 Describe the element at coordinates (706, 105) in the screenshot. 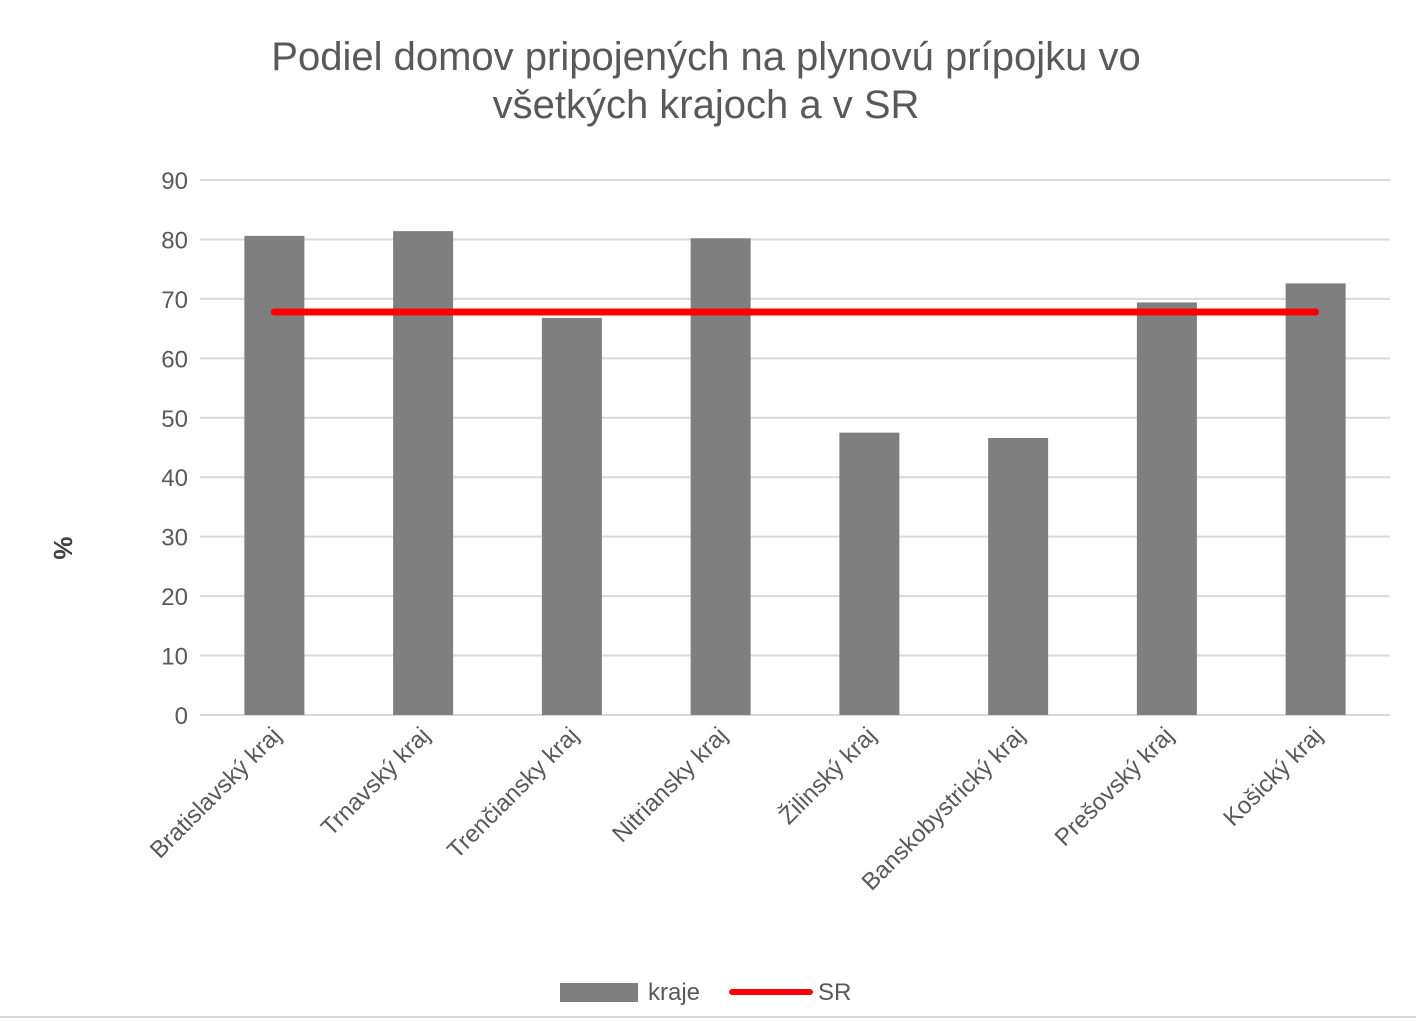

I see `chart-title-line-2: všetkých krajoch a v SR` at that location.